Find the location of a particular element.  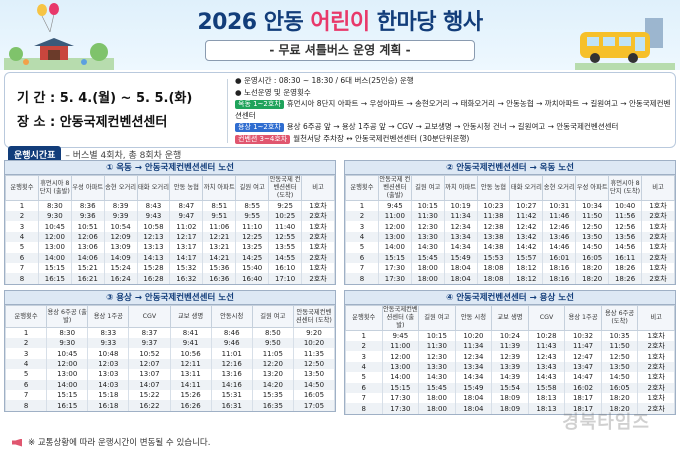

table-cell: 8 is located at coordinates (26, 405).